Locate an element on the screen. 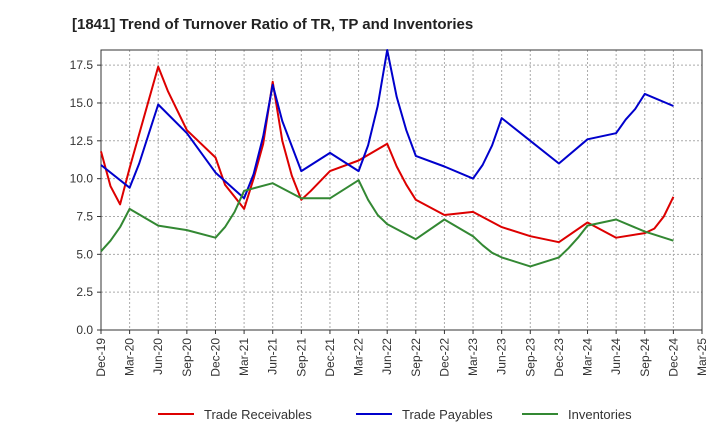 This screenshot has width=720, height=440. y-tick-label: 17.5 is located at coordinates (82, 65).